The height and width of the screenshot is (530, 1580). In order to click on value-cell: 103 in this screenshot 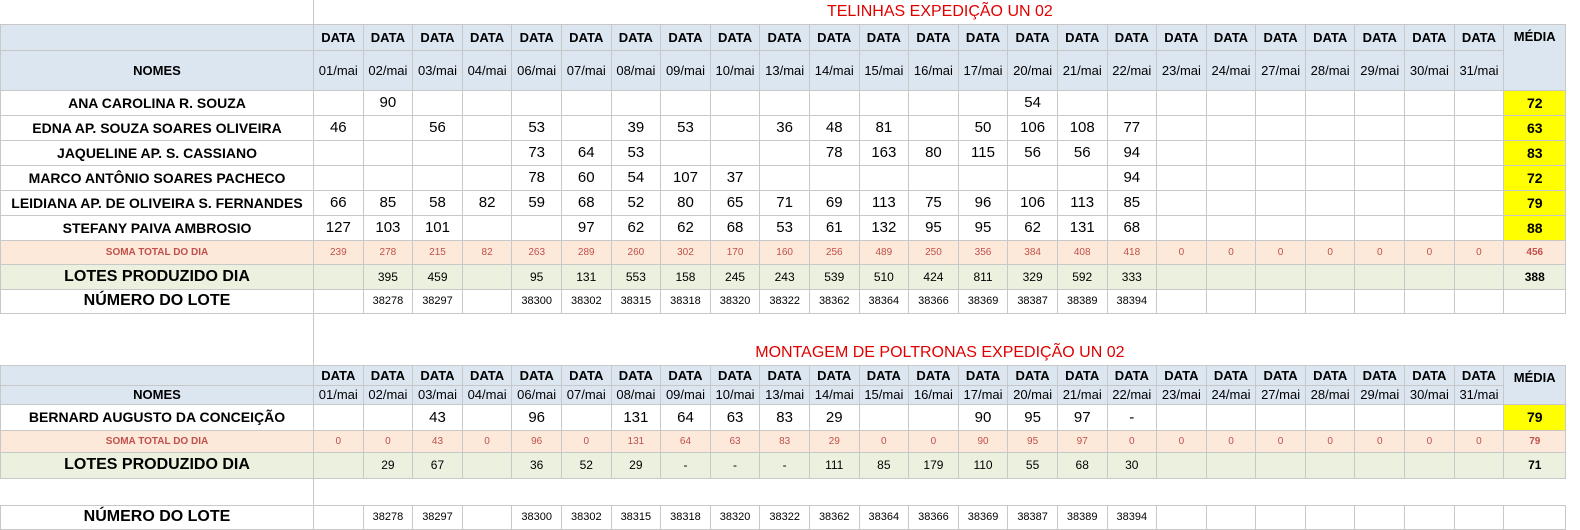, I will do `click(388, 227)`.